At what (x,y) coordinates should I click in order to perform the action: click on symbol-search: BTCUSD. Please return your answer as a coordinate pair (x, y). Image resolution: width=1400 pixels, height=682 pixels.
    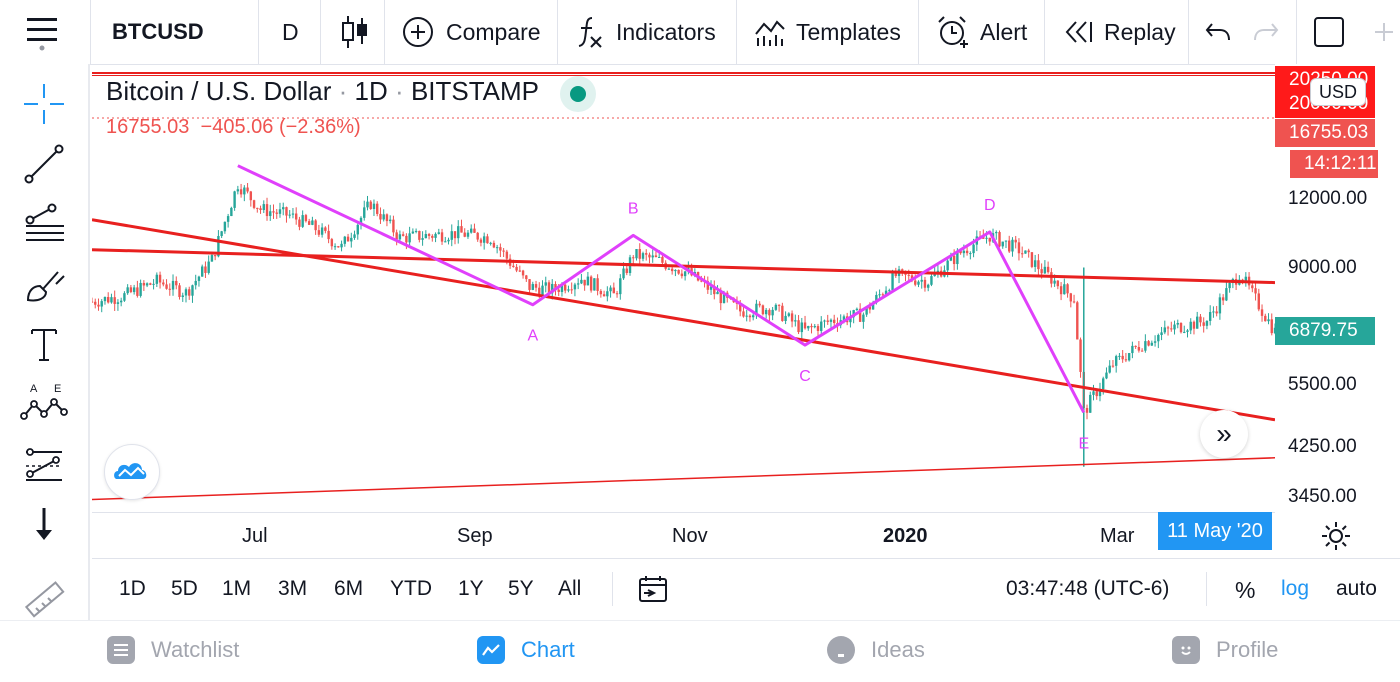
    Looking at the image, I should click on (158, 31).